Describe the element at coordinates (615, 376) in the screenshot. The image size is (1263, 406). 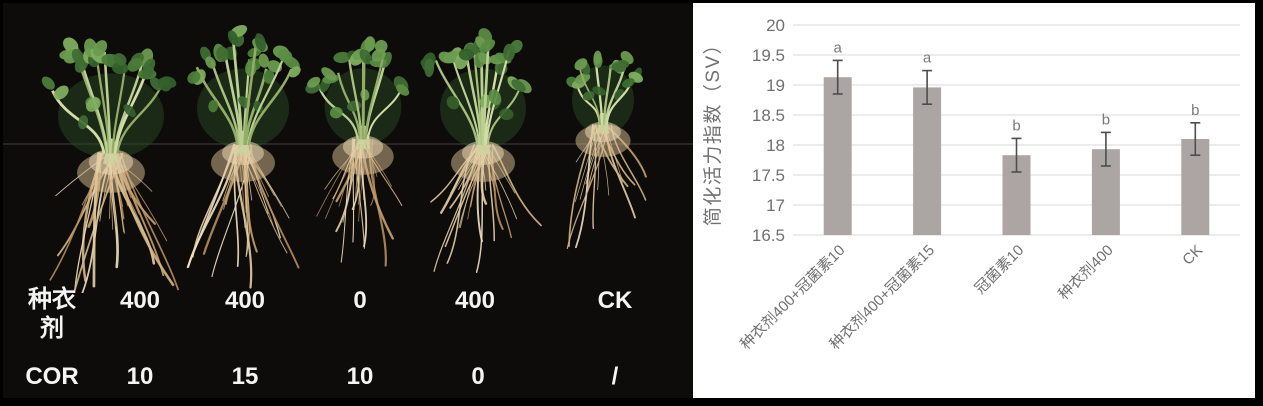
I see `cor-value: /` at that location.